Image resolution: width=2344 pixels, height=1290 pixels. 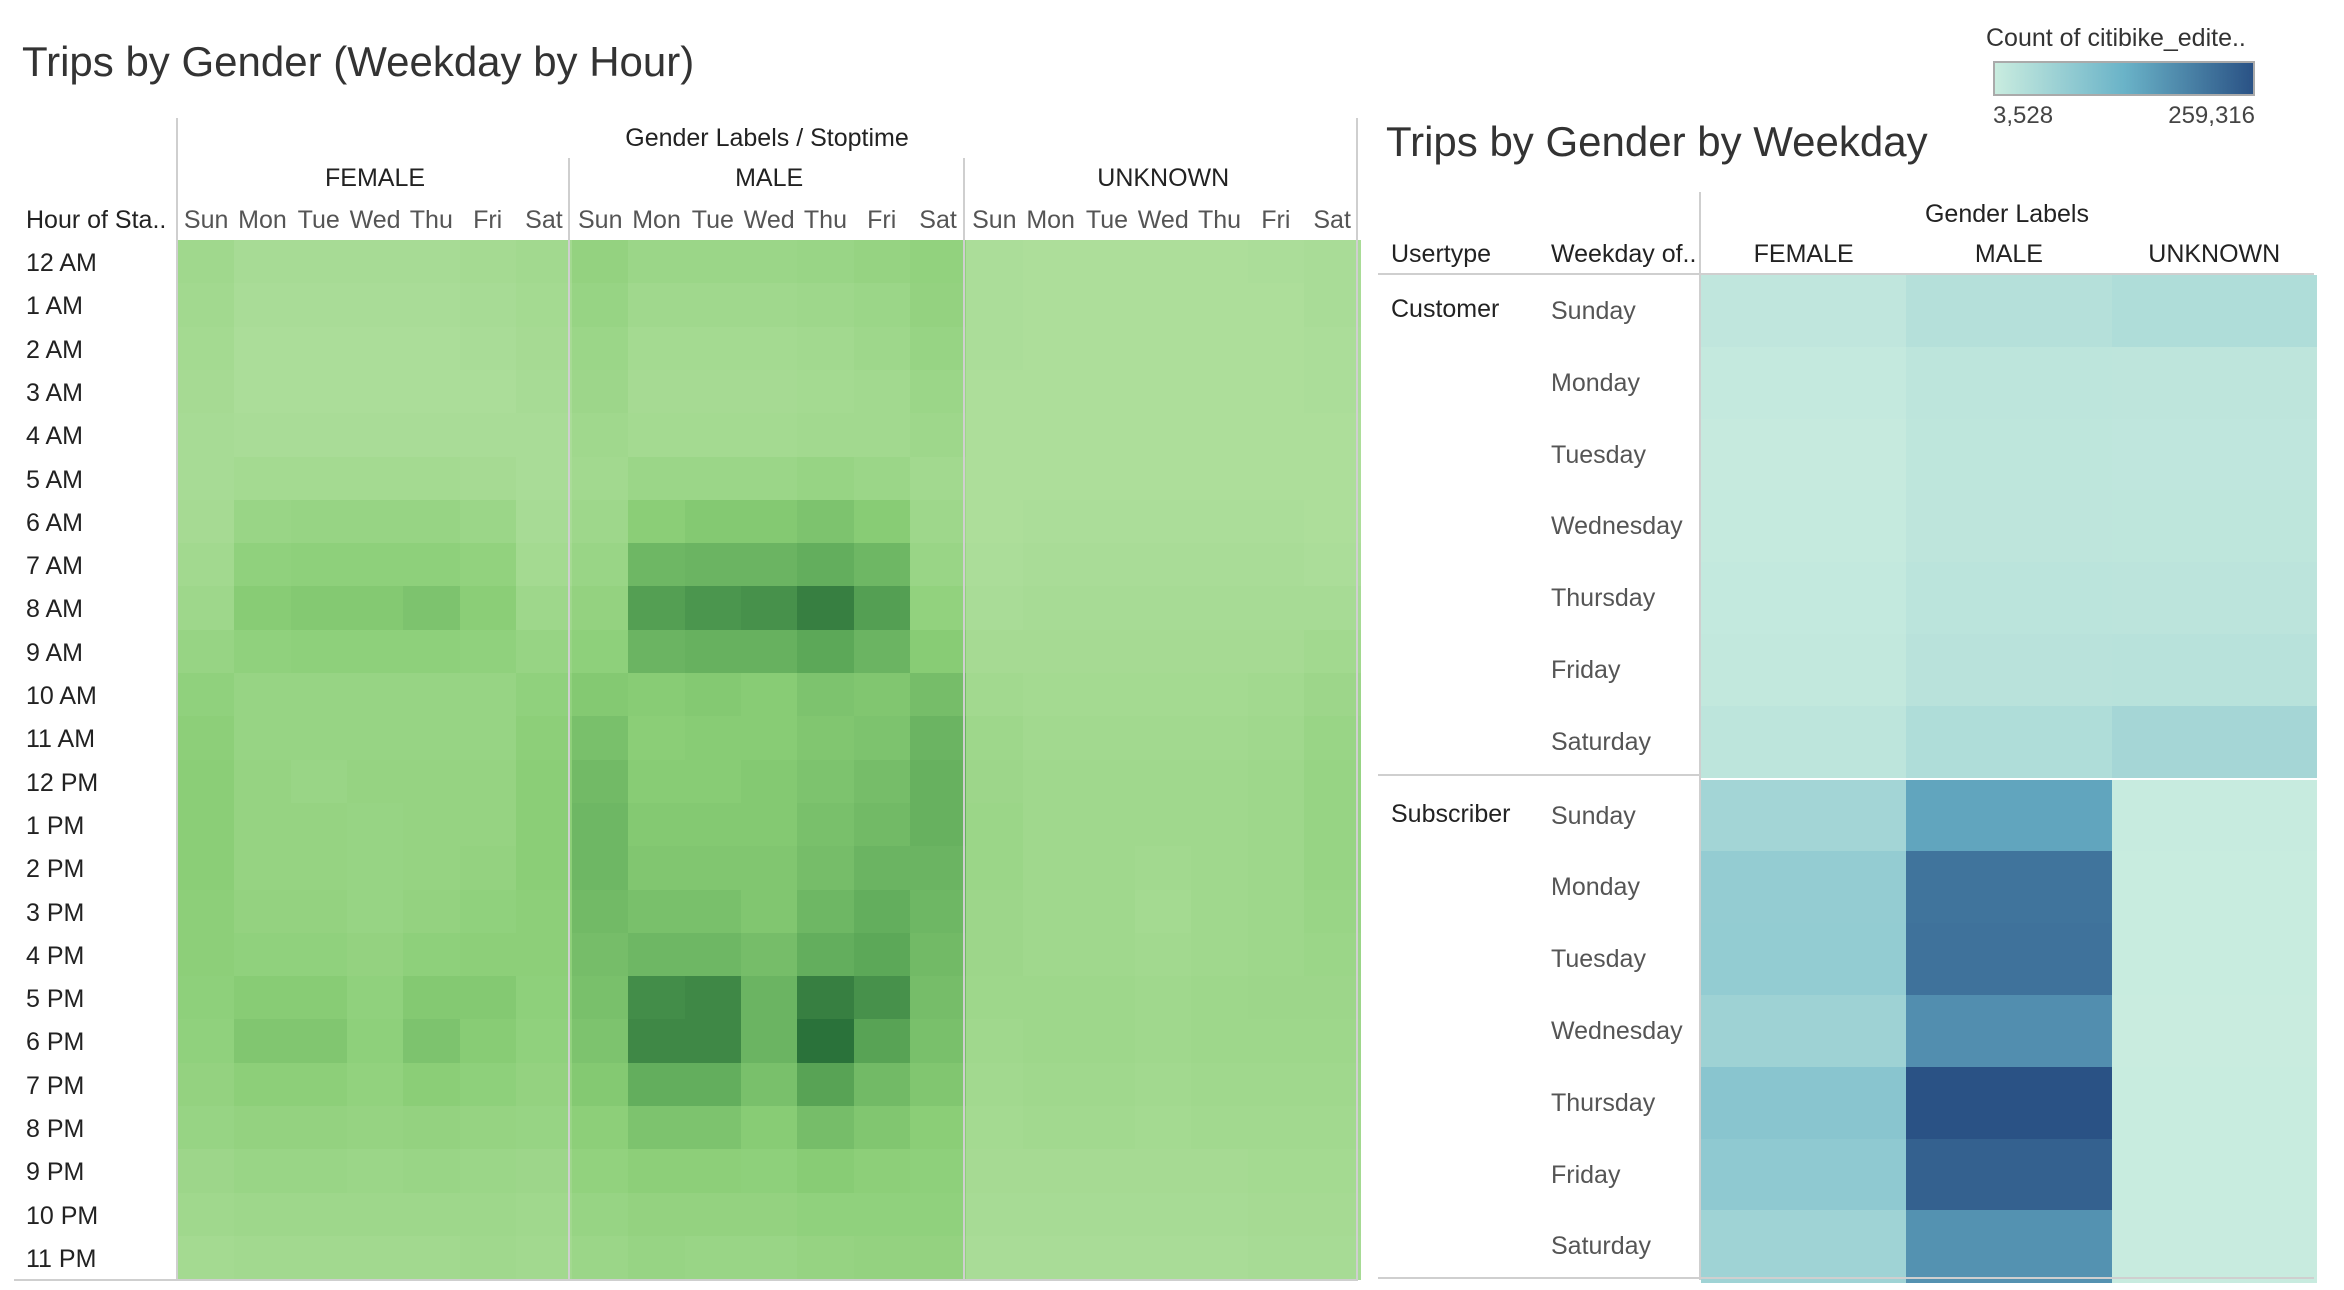 What do you see at coordinates (1595, 382) in the screenshot?
I see `weekday-label: Monday` at bounding box center [1595, 382].